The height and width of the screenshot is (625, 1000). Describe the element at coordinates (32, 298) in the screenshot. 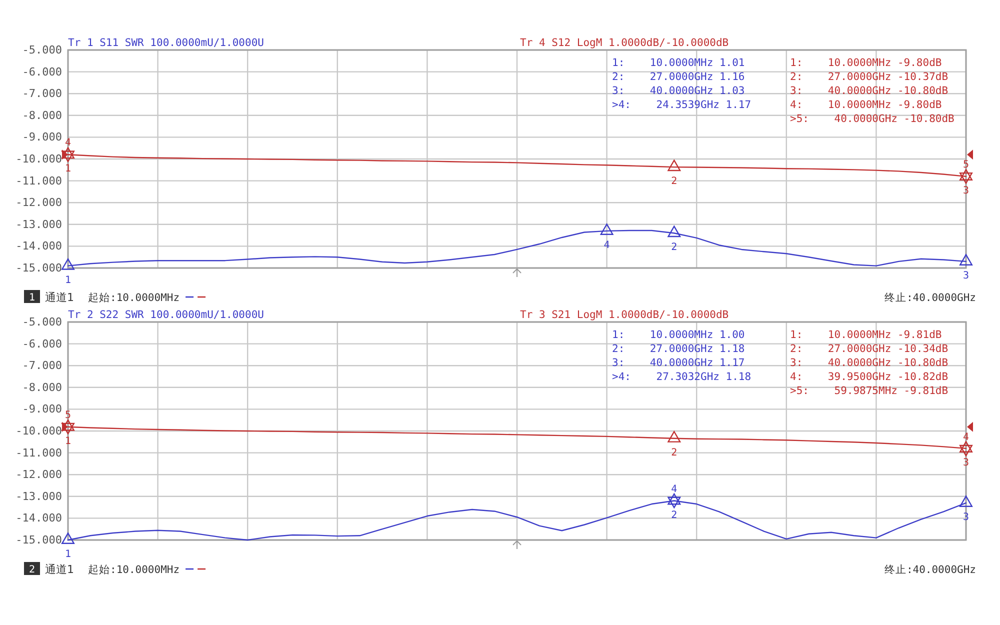

I see `text: 1` at that location.